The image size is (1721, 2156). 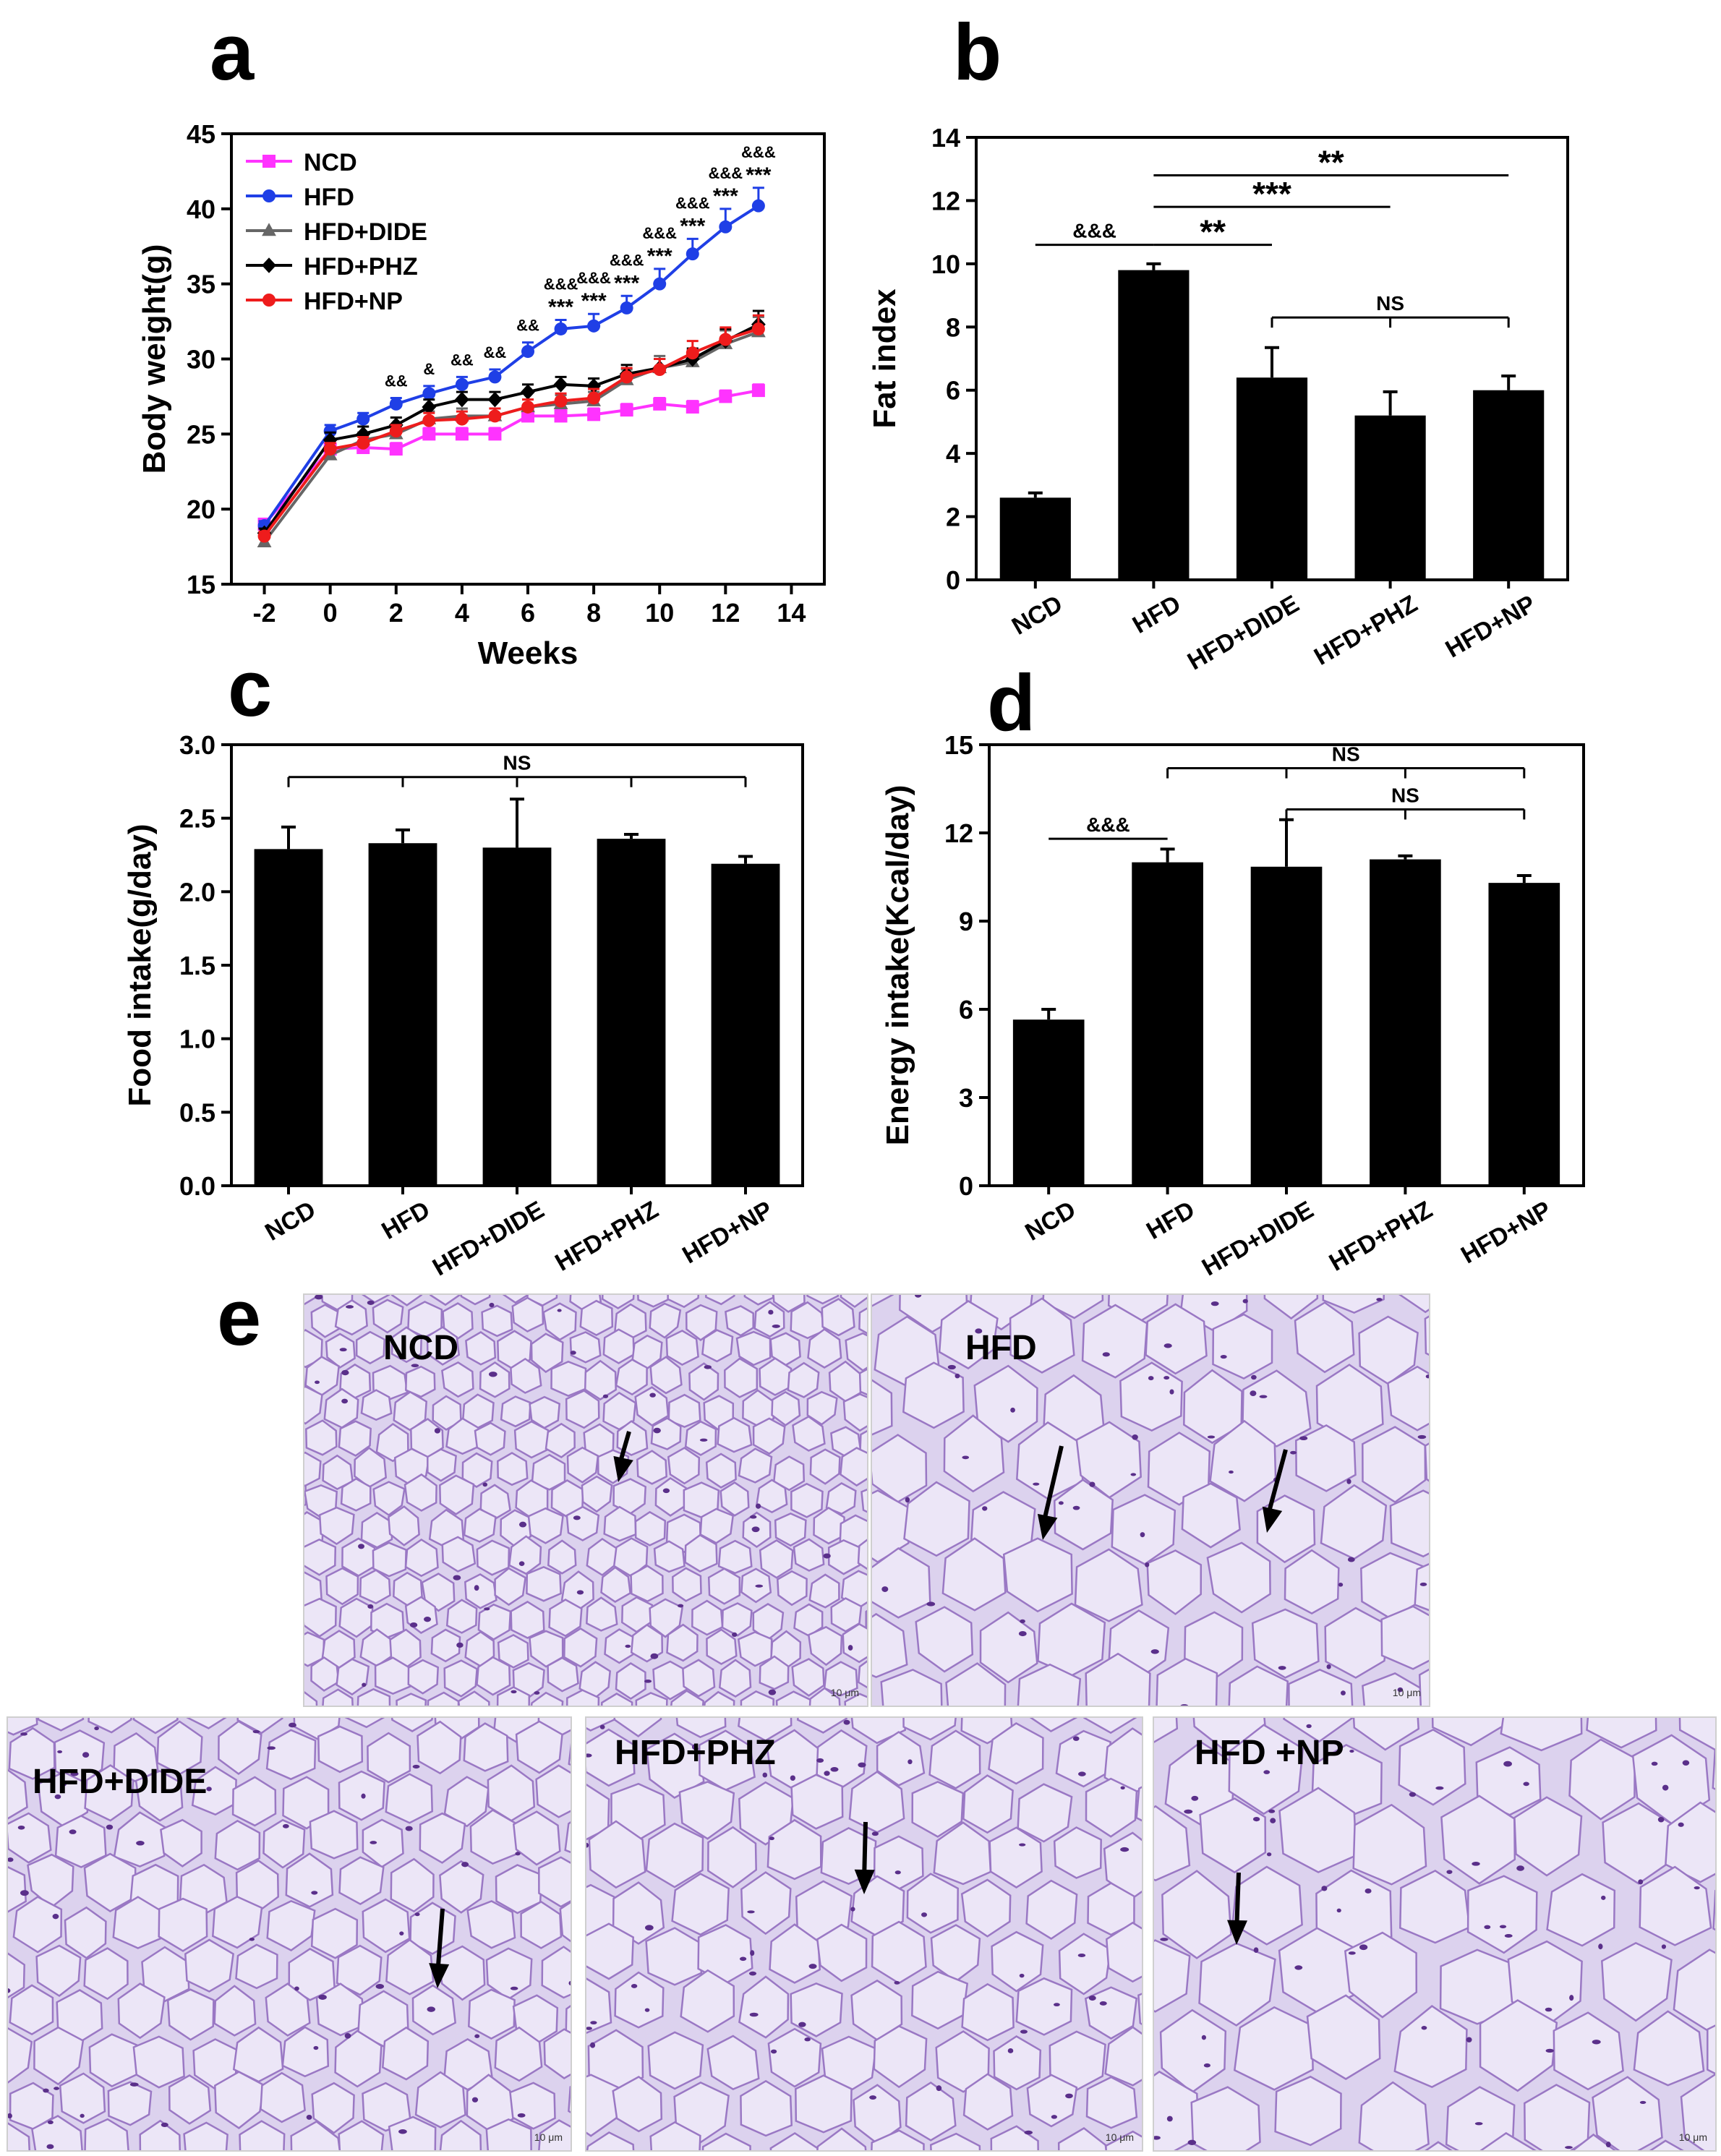 I want to click on y-tick-label: 3, so click(x=966, y=1098).